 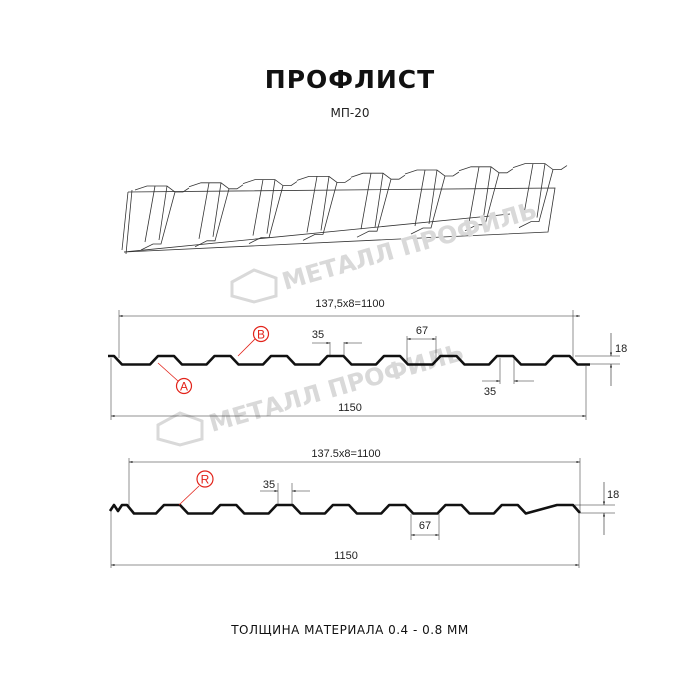 I want to click on sheet-perspective-illustration, so click(x=344, y=209).